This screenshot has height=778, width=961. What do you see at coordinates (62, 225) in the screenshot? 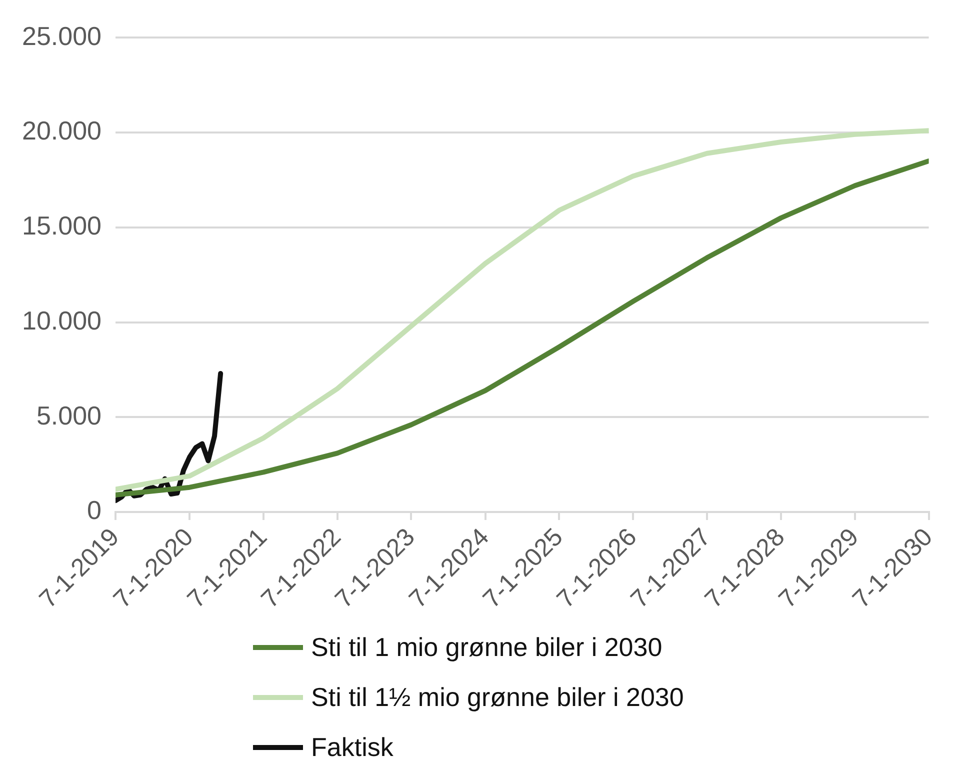
I see `y-tick-label: 15.000` at bounding box center [62, 225].